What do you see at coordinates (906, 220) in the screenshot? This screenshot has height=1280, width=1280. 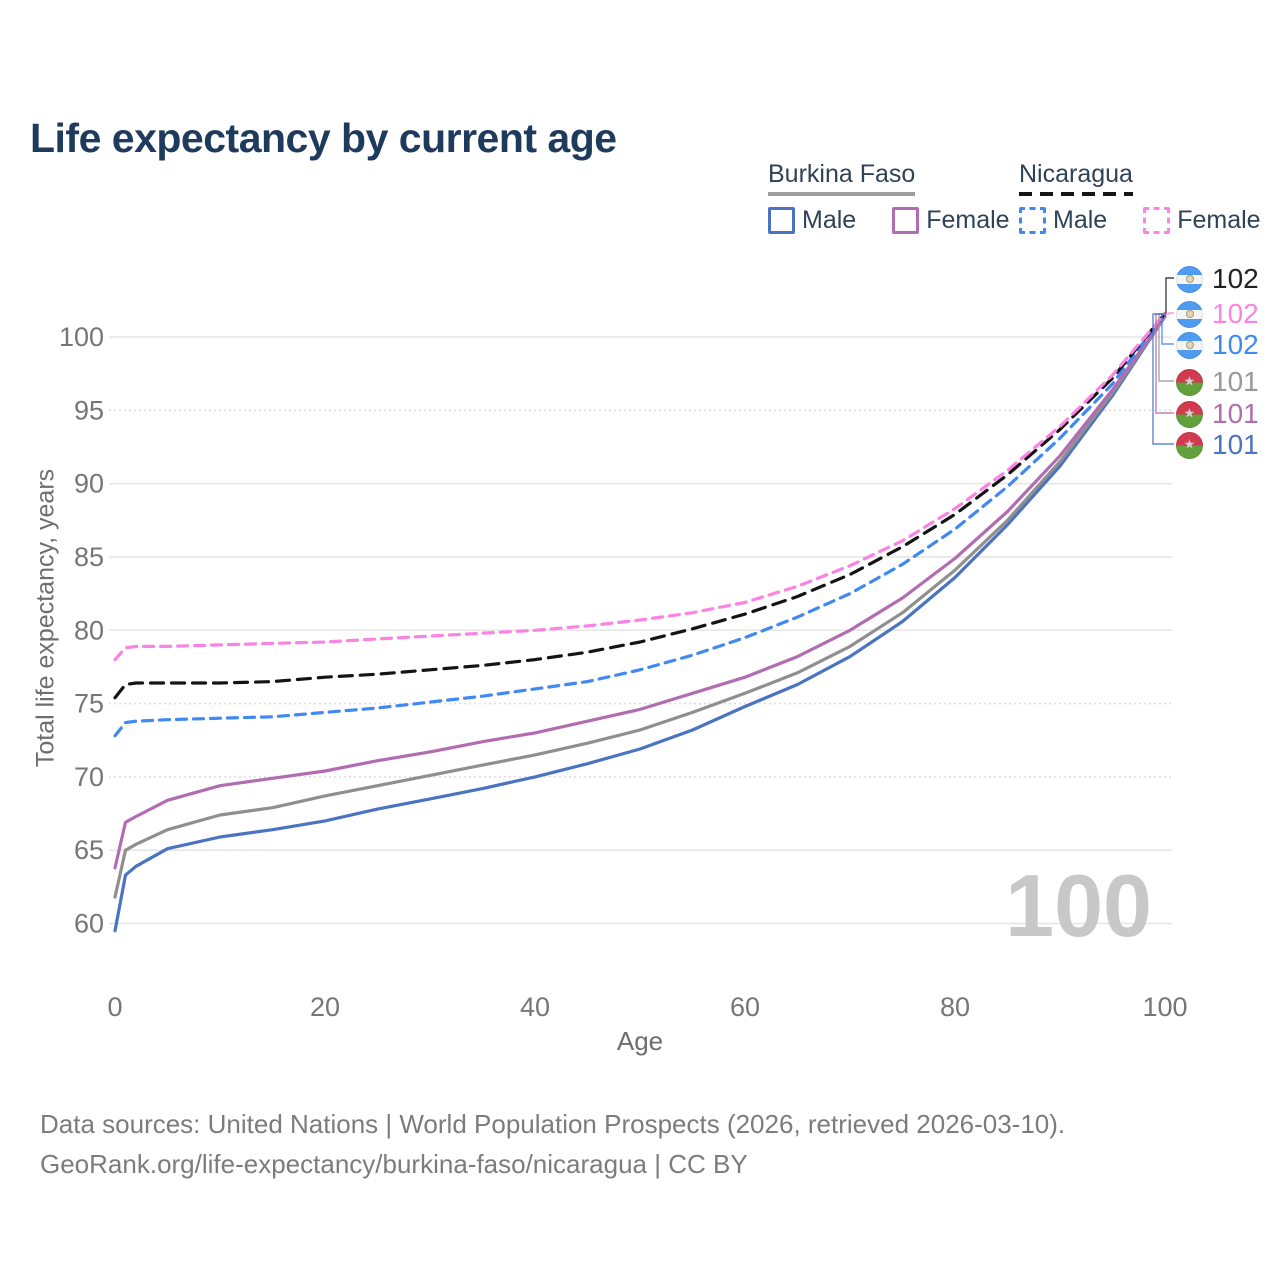 I see `female-solid-checkbox-icon` at bounding box center [906, 220].